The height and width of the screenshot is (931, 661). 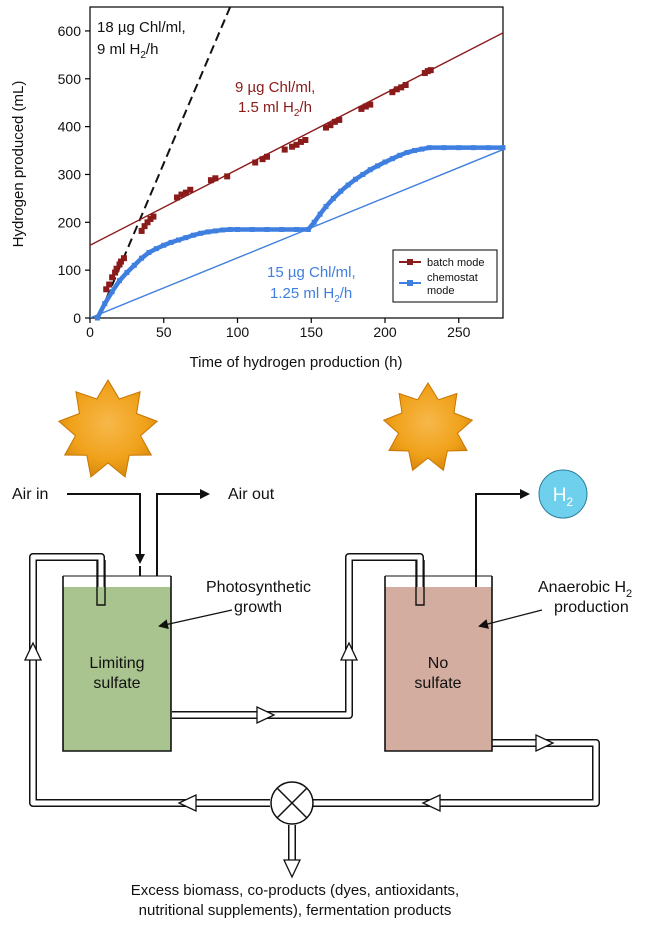 What do you see at coordinates (127, 51) in the screenshot?
I see `annotation-18ug-line2: 9 ml H2/h` at bounding box center [127, 51].